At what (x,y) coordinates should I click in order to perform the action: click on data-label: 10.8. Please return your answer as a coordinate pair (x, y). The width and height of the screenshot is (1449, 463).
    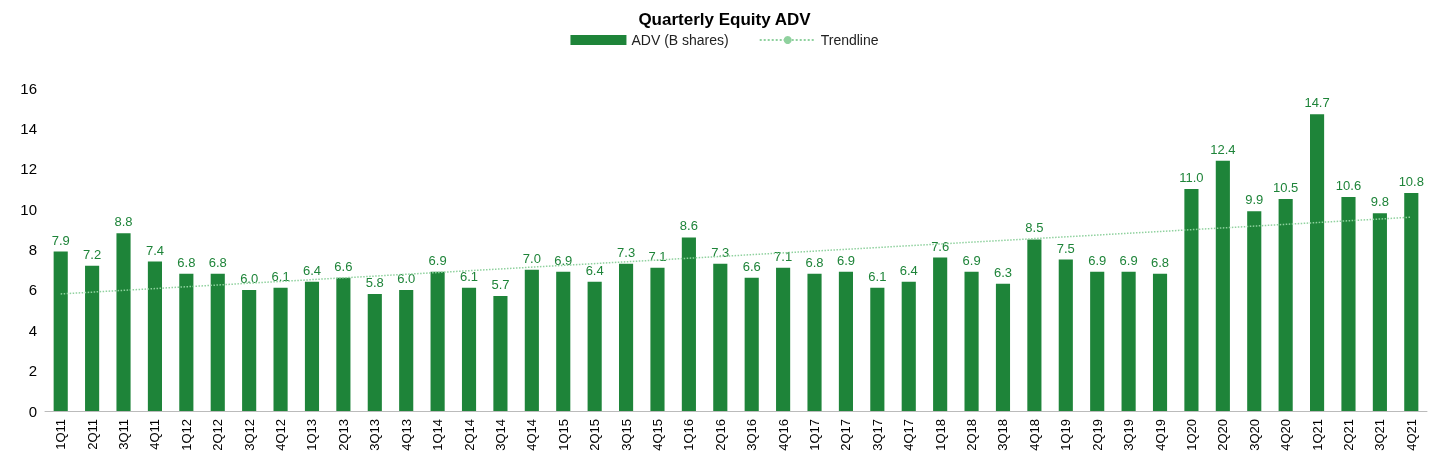
    Looking at the image, I should click on (1411, 181).